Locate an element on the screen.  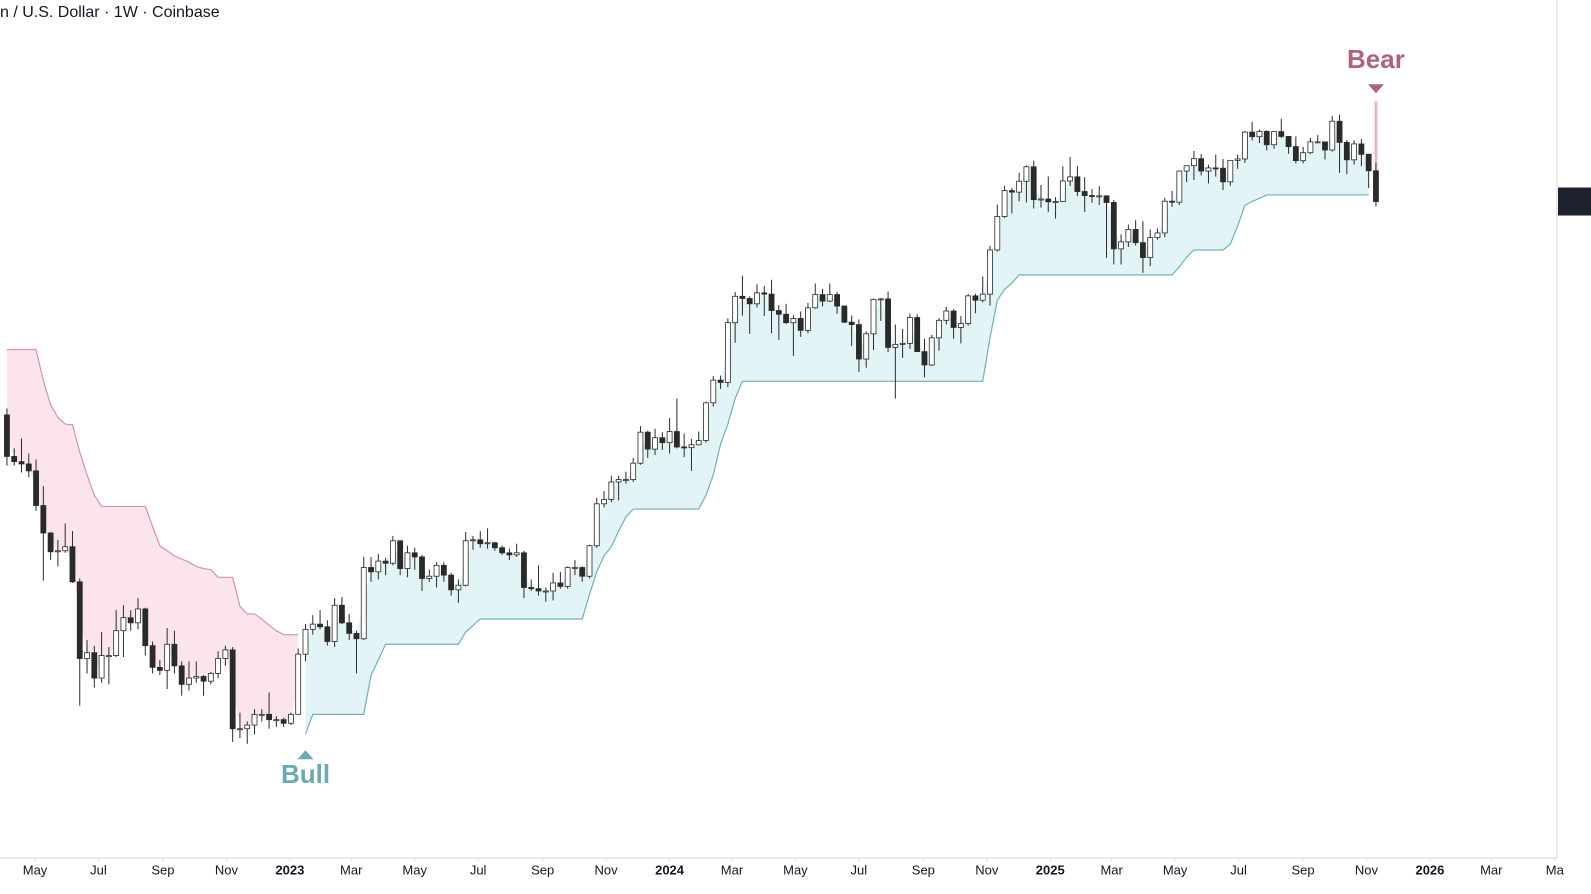
x-tick-label: 2025 is located at coordinates (1050, 869).